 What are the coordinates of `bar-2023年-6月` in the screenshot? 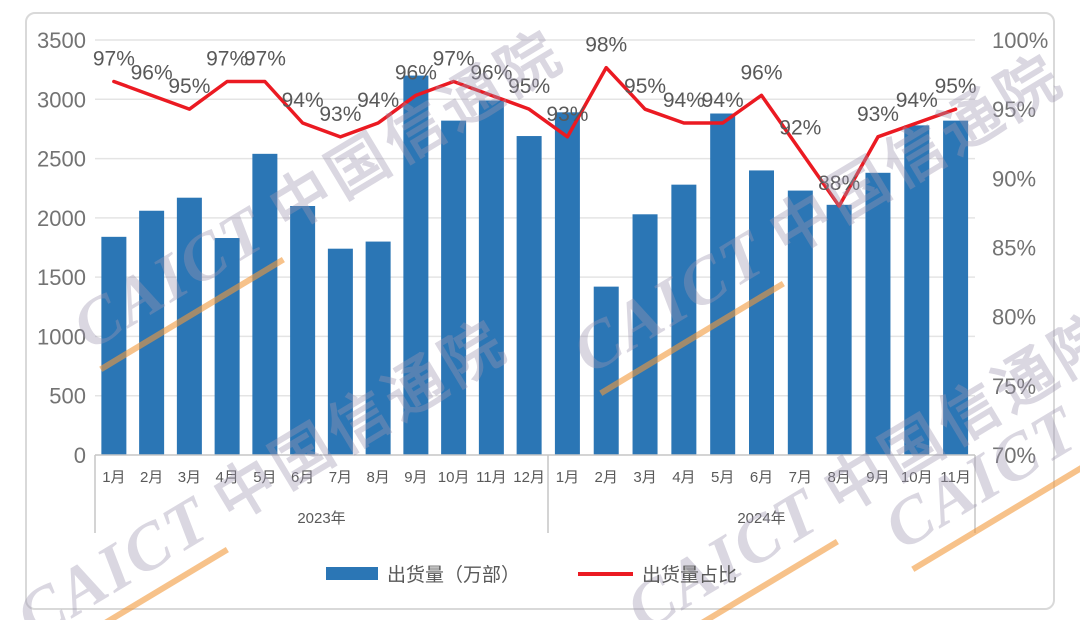 It's located at (303, 330).